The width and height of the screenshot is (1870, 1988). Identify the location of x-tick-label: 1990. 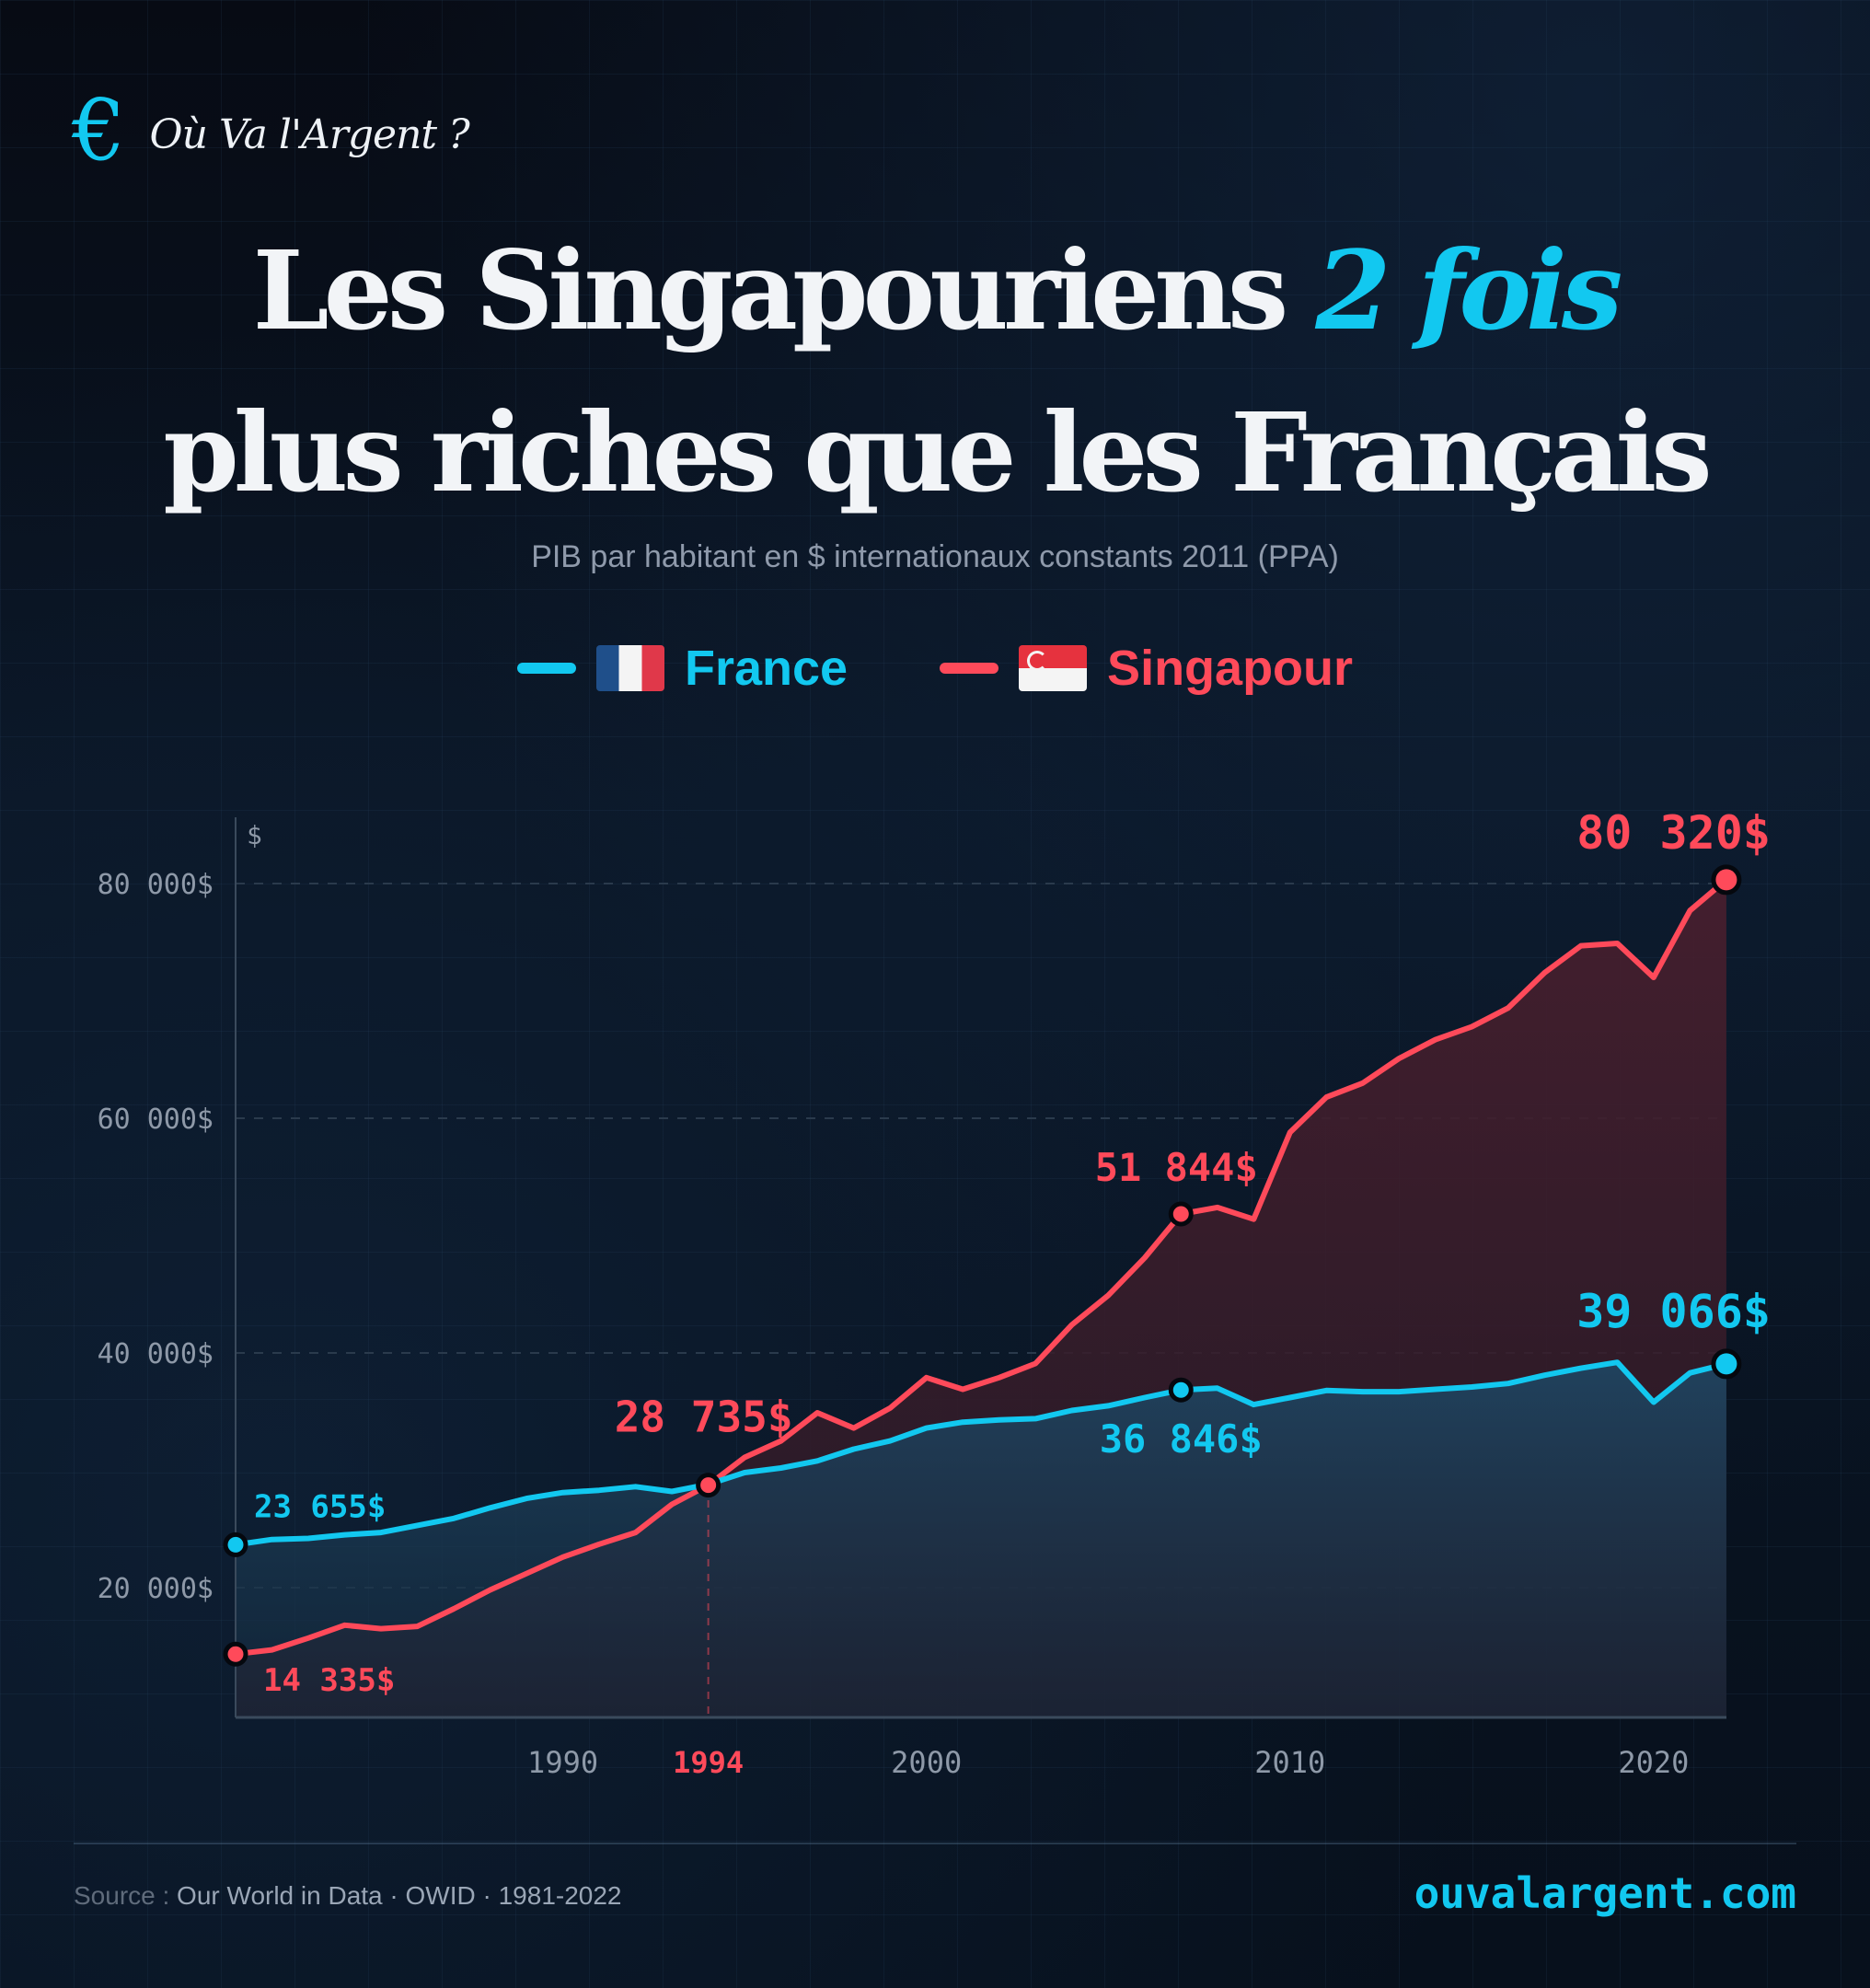
(562, 1763).